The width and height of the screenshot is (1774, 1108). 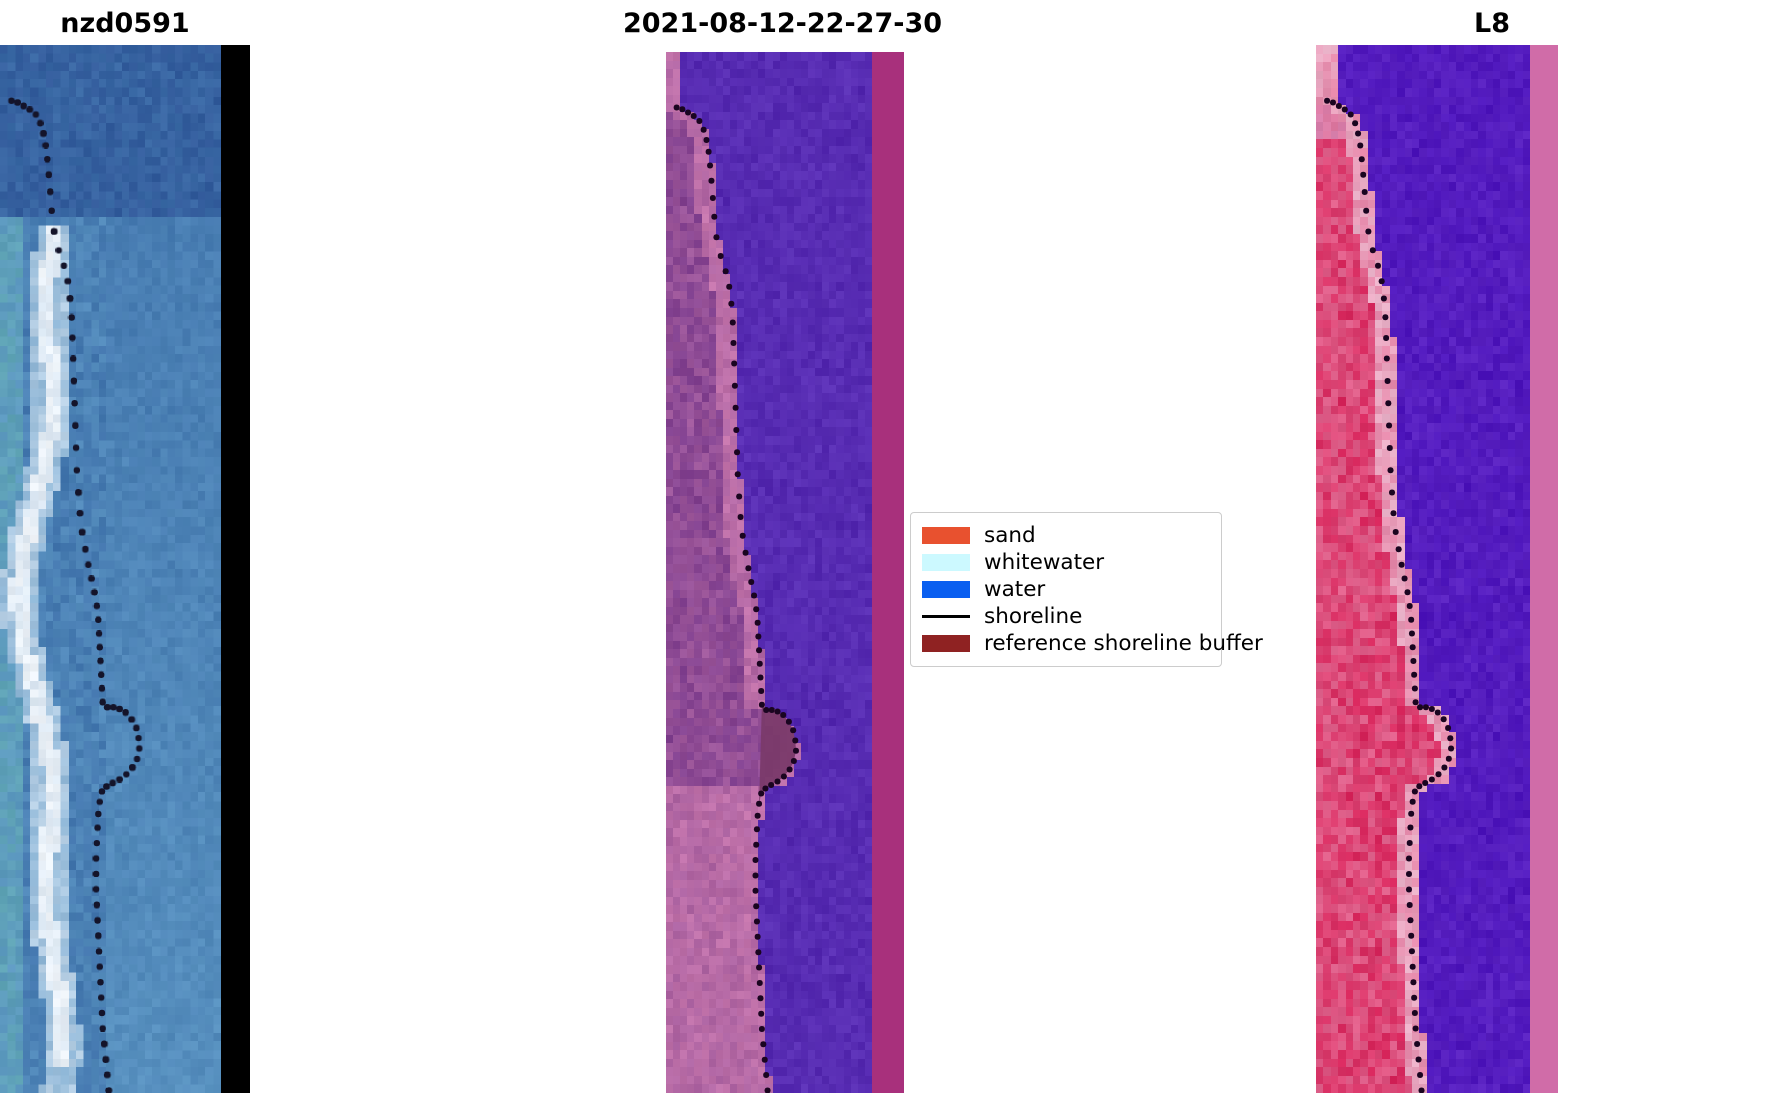 I want to click on panel-rgb-axes, so click(x=125, y=569).